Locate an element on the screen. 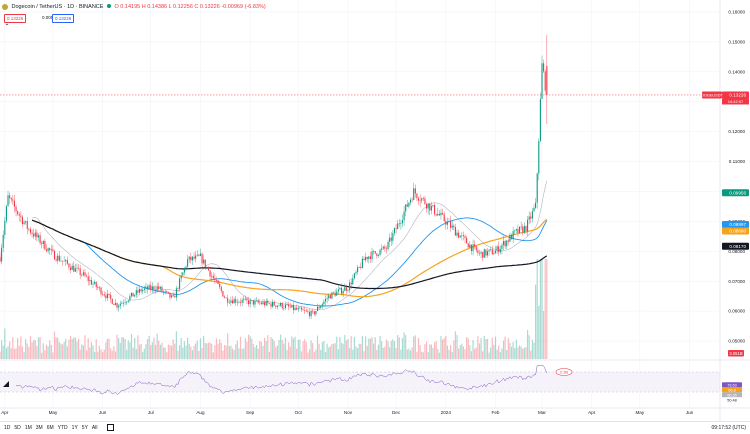 The height and width of the screenshot is (434, 750). range-button-3m: 3M is located at coordinates (39, 428).